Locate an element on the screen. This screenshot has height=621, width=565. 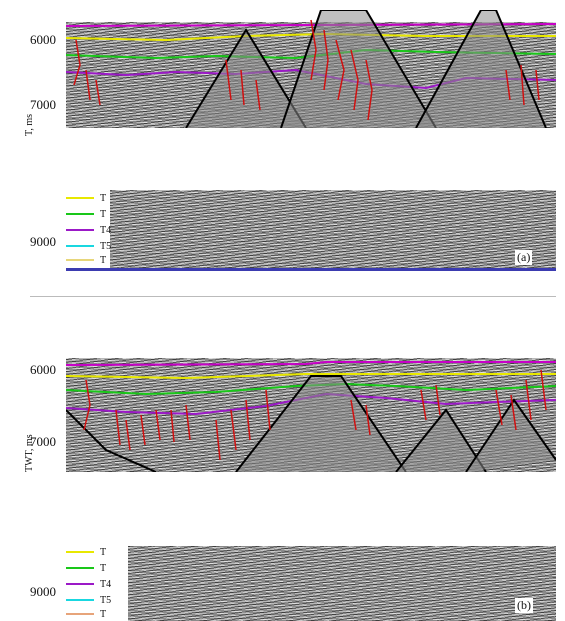
legend-item-b-2: T is located at coordinates (86, 568).